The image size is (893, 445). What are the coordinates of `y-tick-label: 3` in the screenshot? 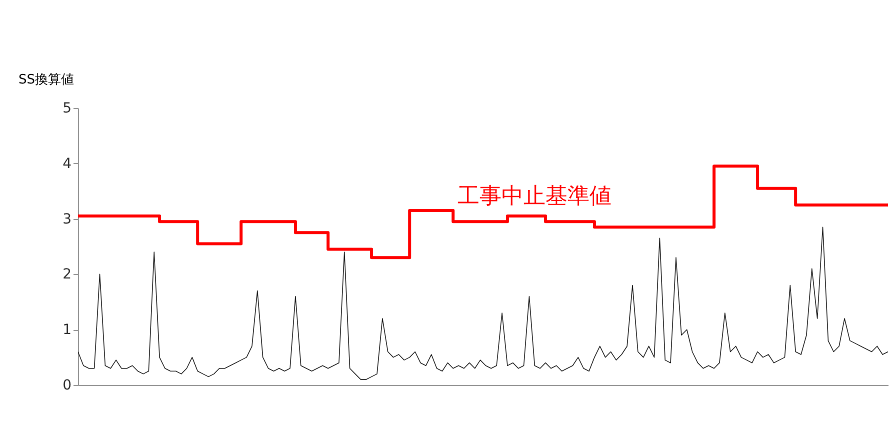 It's located at (67, 219).